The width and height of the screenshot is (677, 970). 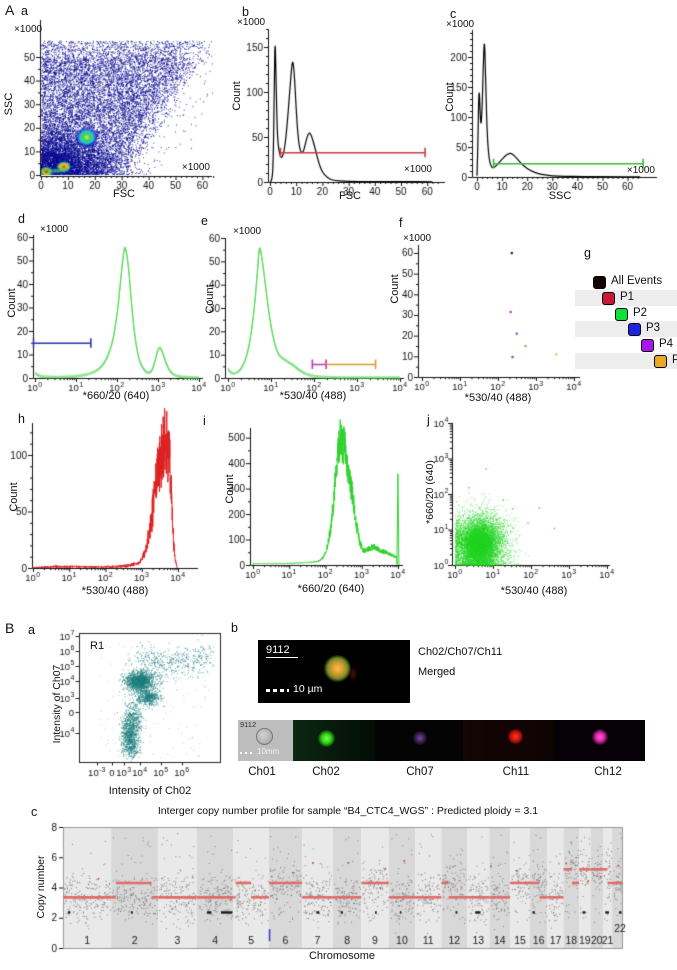 I want to click on panel-c-letter: c, so click(x=453, y=14).